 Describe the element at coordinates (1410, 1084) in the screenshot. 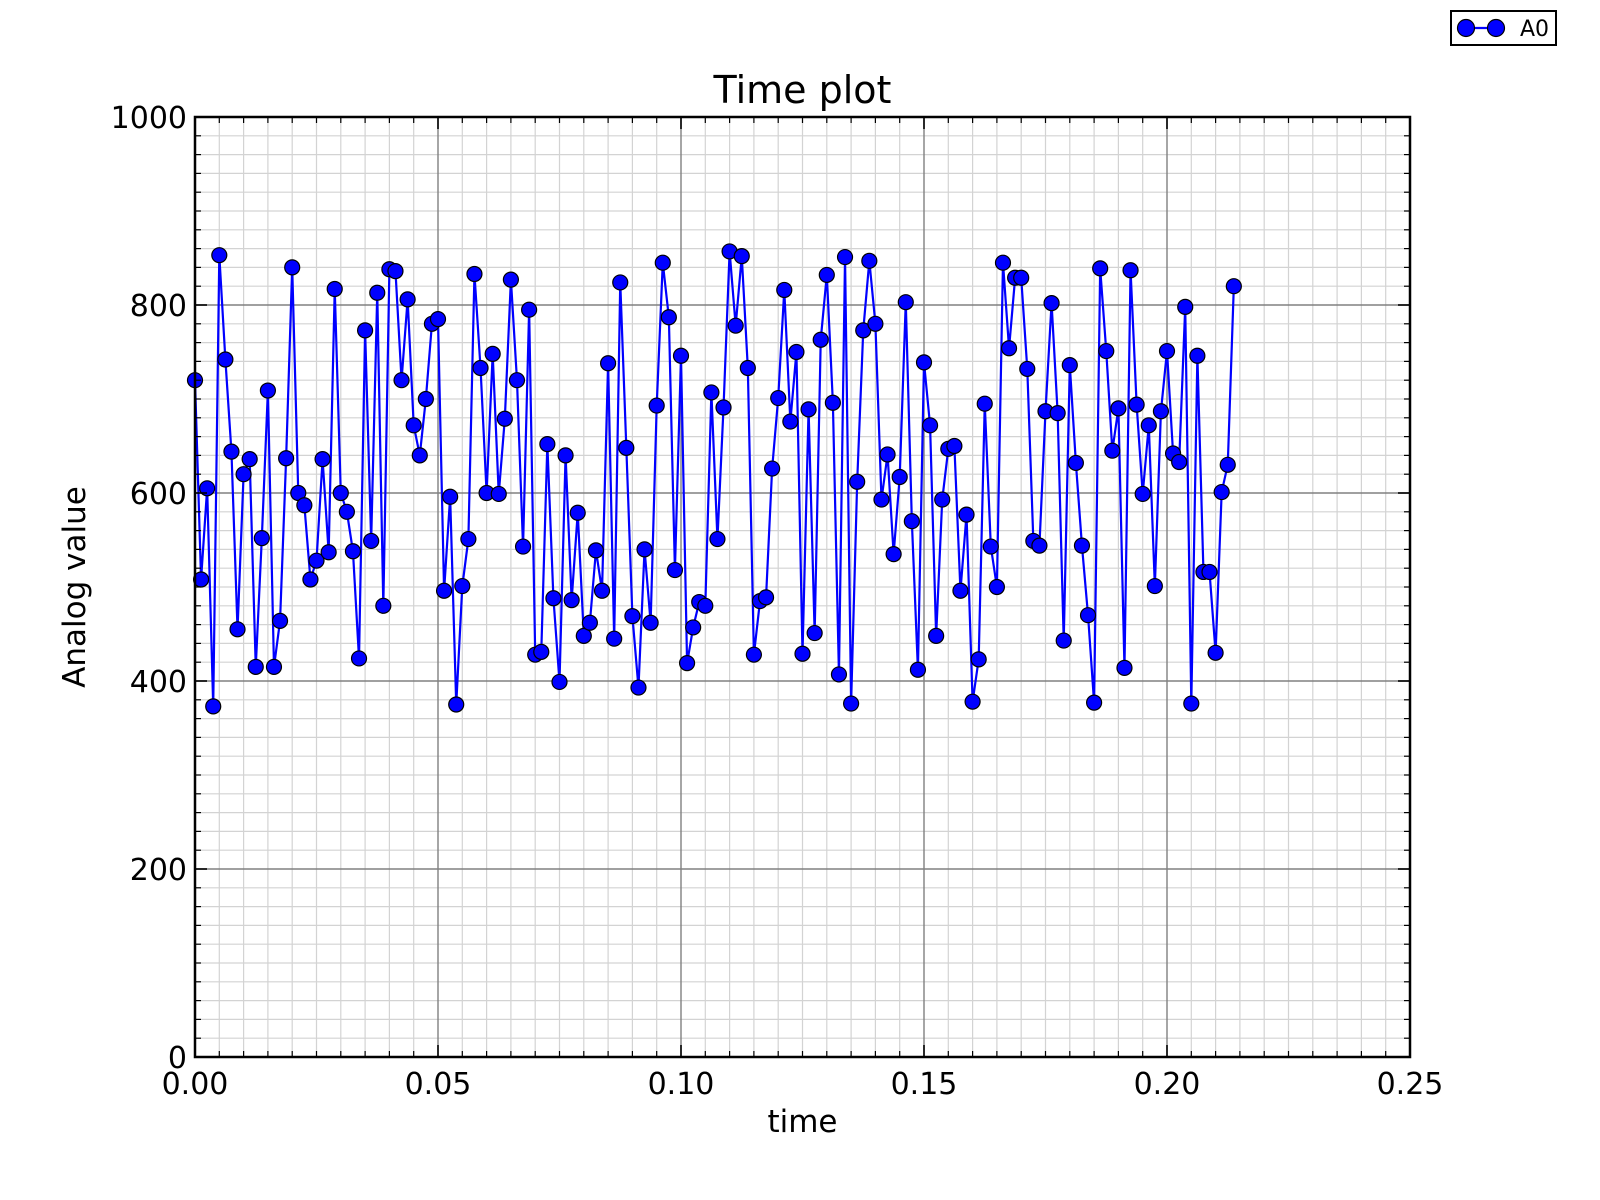

I see `x-tick-label: 0.25` at that location.